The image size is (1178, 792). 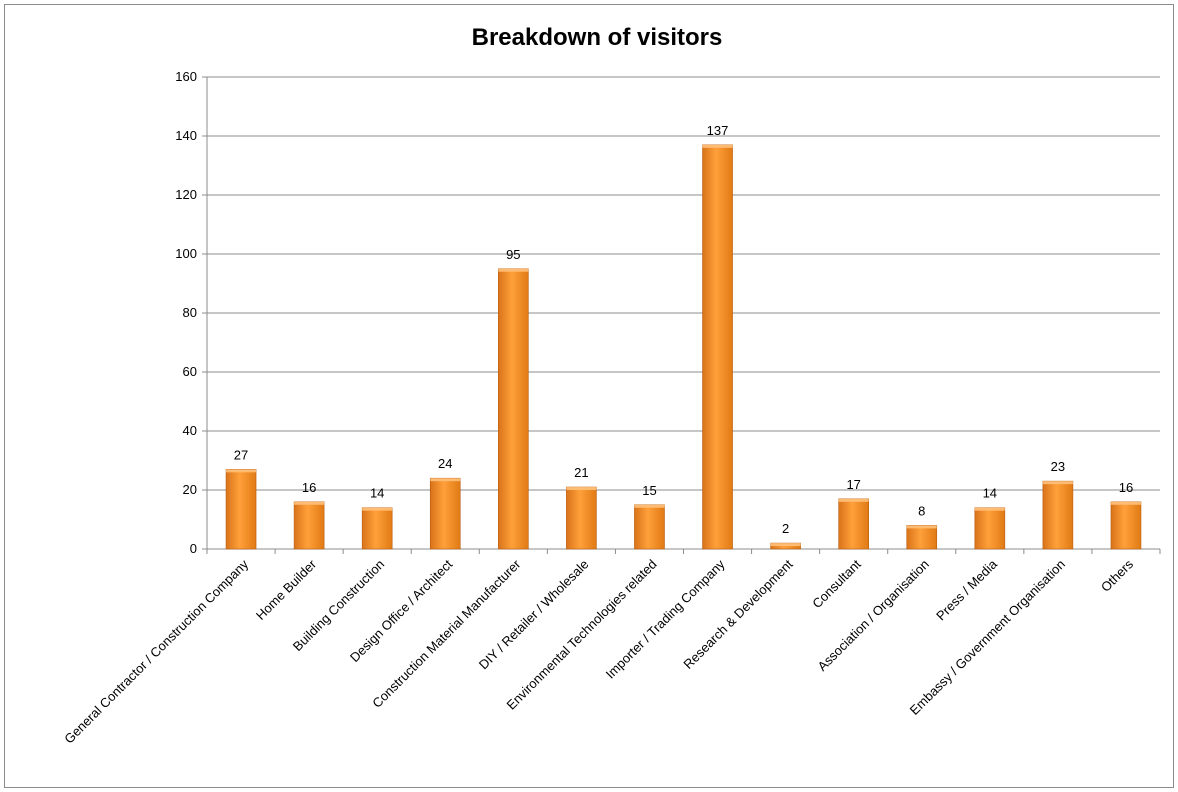 I want to click on y-tick-label: 0, so click(x=193, y=548).